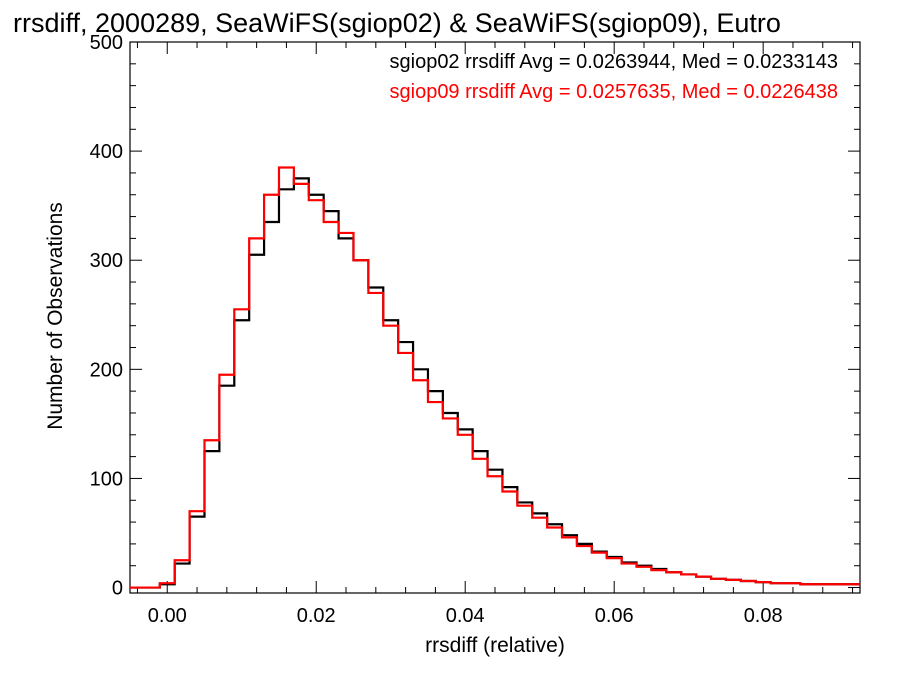 This screenshot has width=900, height=675. Describe the element at coordinates (117, 589) in the screenshot. I see `y-tick-label: 0` at that location.